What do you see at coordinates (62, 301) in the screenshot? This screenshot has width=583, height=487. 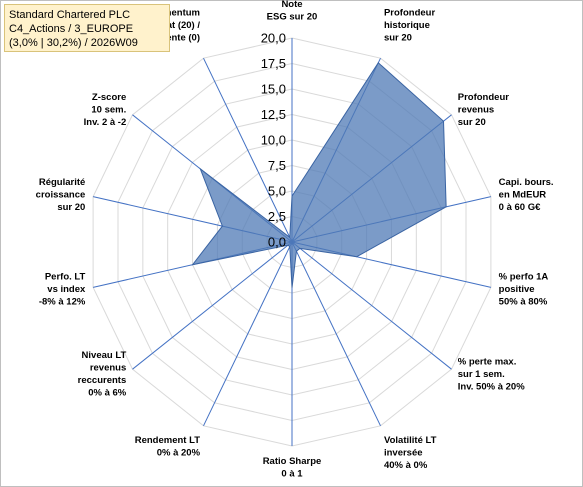 I see `axis-label-line: -8% à 12%` at bounding box center [62, 301].